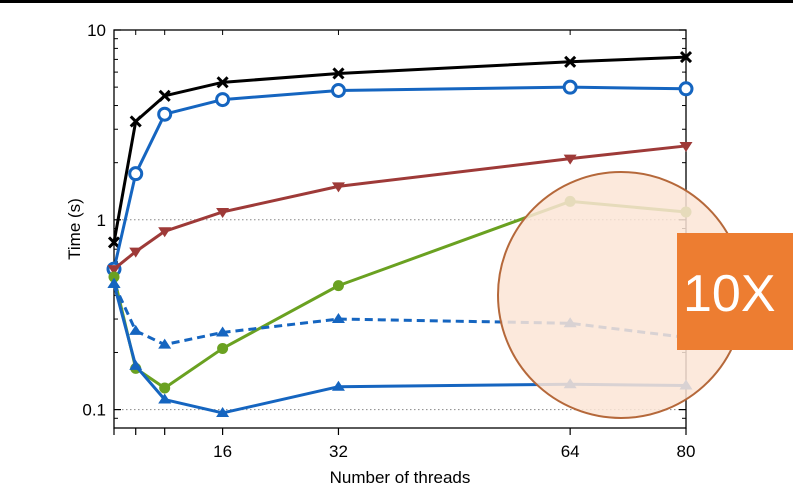 The width and height of the screenshot is (793, 491). Describe the element at coordinates (94, 410) in the screenshot. I see `y-tick-label: 0.1` at that location.